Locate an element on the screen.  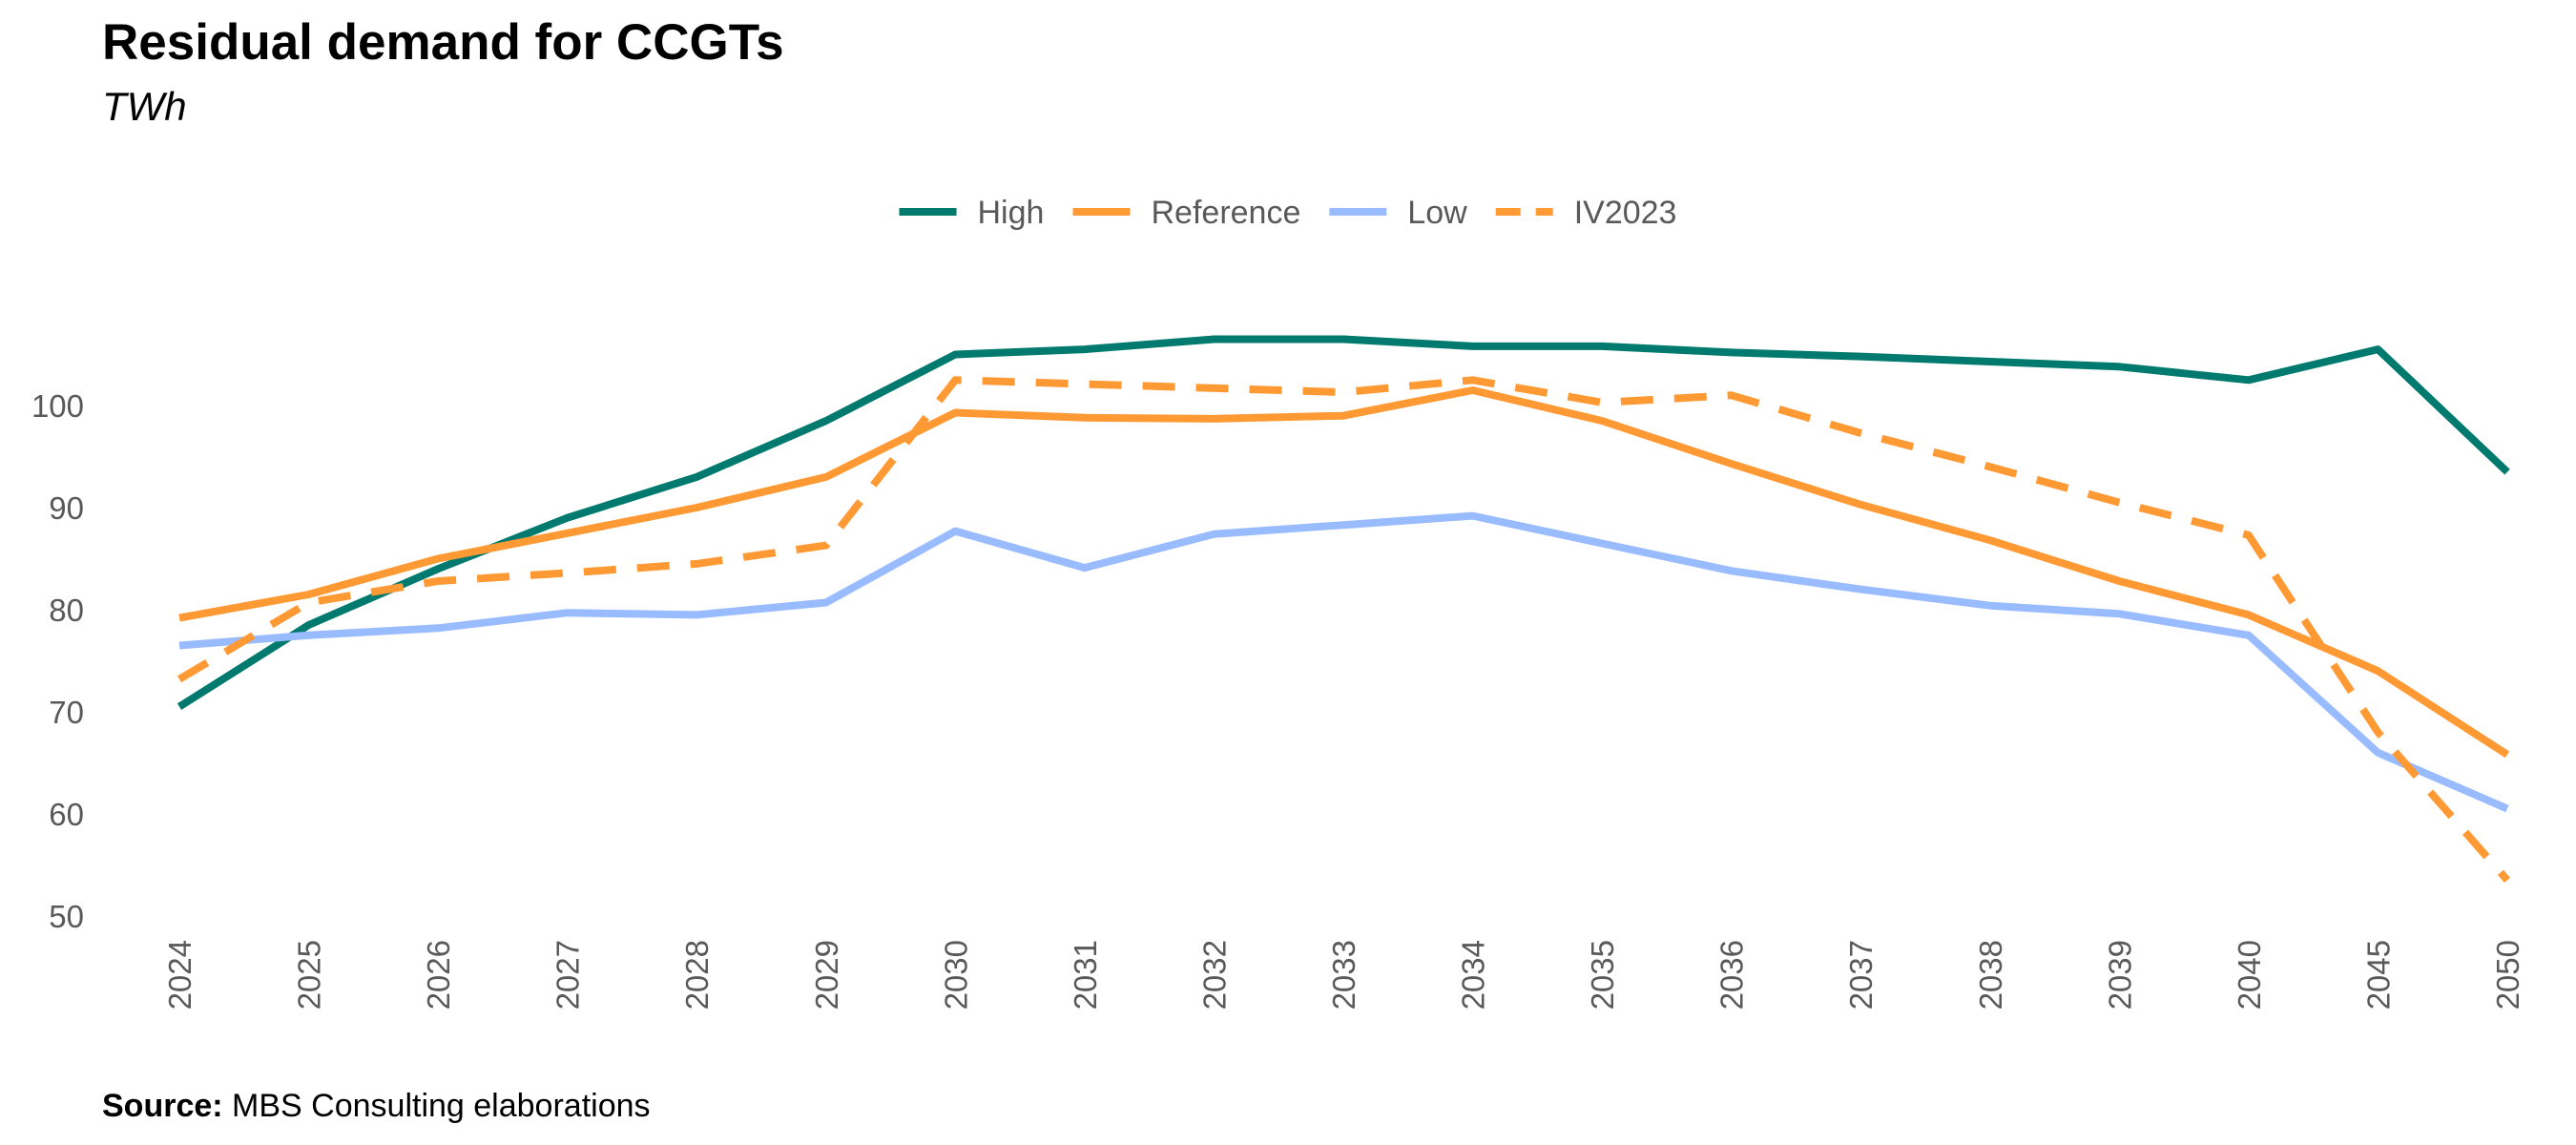
legend-label-iv2023: IV2023 is located at coordinates (1625, 213).